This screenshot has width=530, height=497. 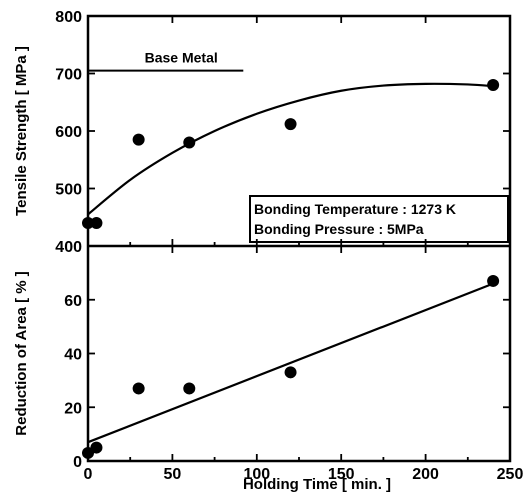 What do you see at coordinates (256, 474) in the screenshot?
I see `x-tick-label: 100` at bounding box center [256, 474].